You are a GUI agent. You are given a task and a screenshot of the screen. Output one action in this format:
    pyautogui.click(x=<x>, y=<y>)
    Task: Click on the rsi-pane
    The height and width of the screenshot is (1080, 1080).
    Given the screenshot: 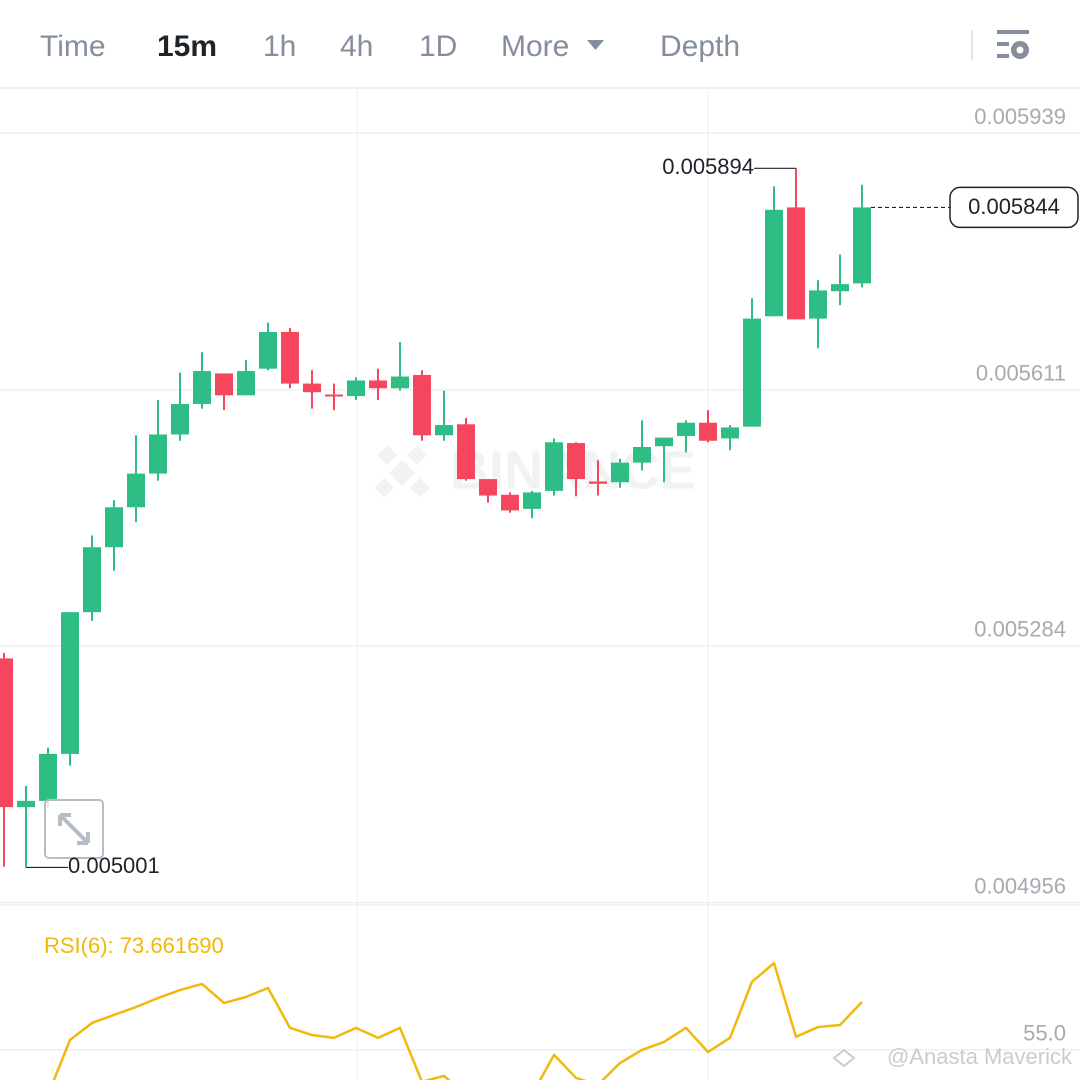 What is the action you would take?
    pyautogui.click(x=540, y=1020)
    